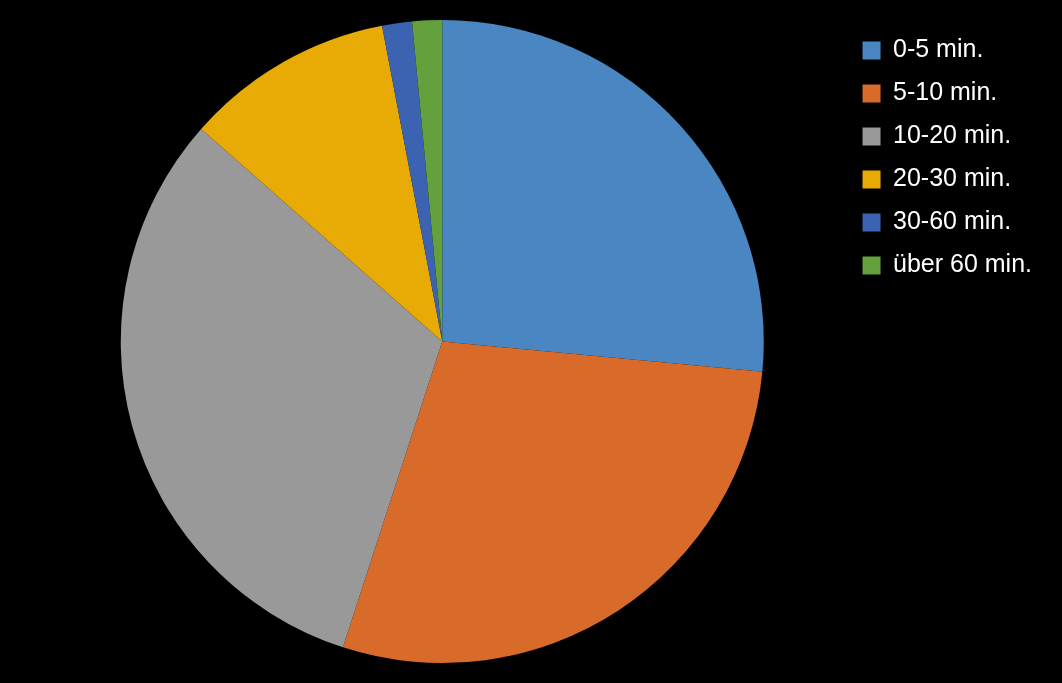  I want to click on legend-label: über 60 min., so click(962, 263).